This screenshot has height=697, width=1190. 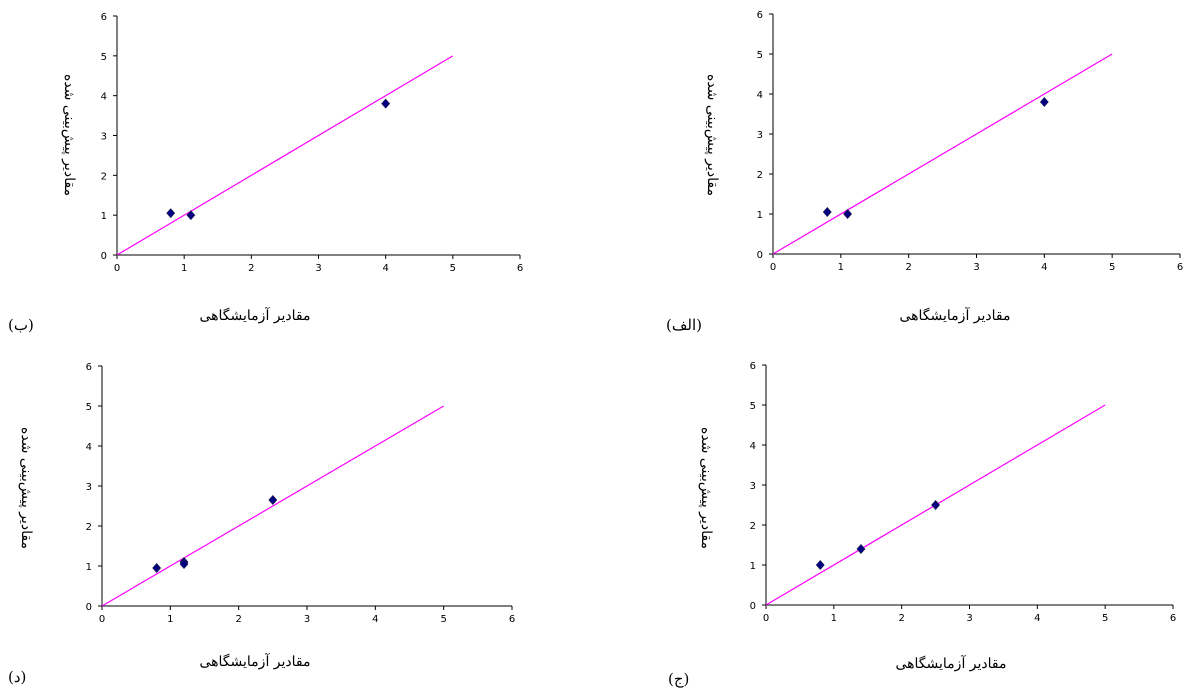 I want to click on panel-label-b: (ب), so click(x=21, y=325).